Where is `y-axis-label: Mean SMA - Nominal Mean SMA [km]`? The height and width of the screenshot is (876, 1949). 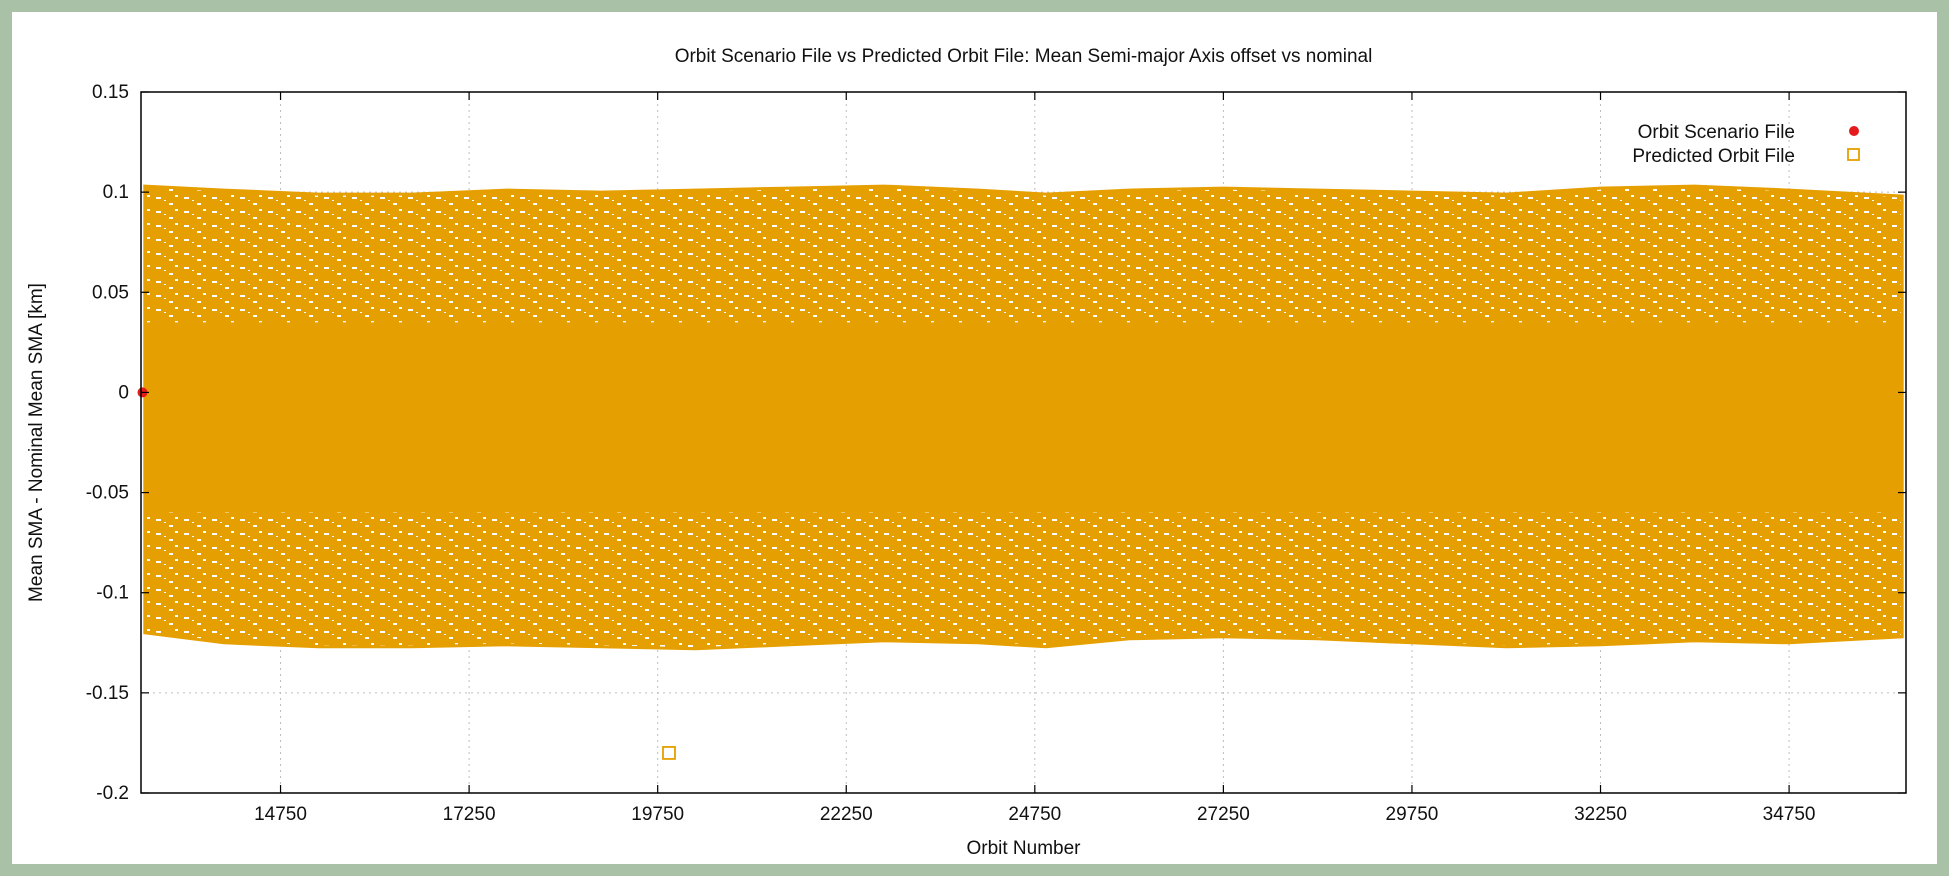
y-axis-label: Mean SMA - Nominal Mean SMA [km] is located at coordinates (36, 442).